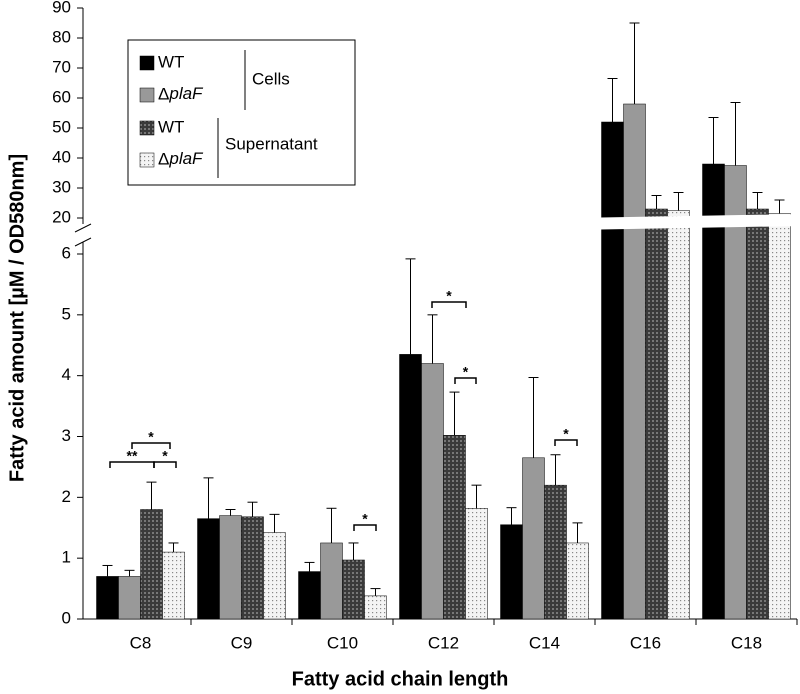  I want to click on x-axis-title: Fatty acid chain length, so click(400, 679).